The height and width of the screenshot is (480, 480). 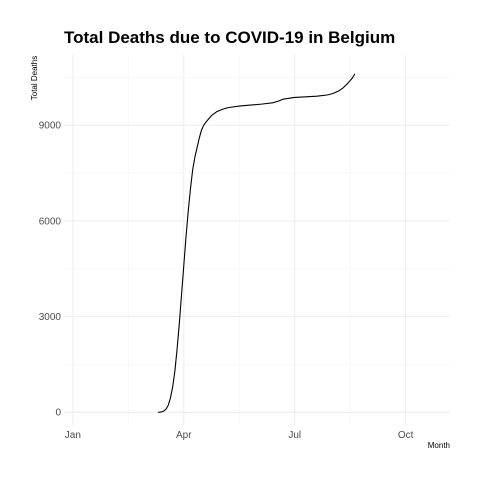 I want to click on y-axis-label: Total Deaths, so click(x=34, y=78).